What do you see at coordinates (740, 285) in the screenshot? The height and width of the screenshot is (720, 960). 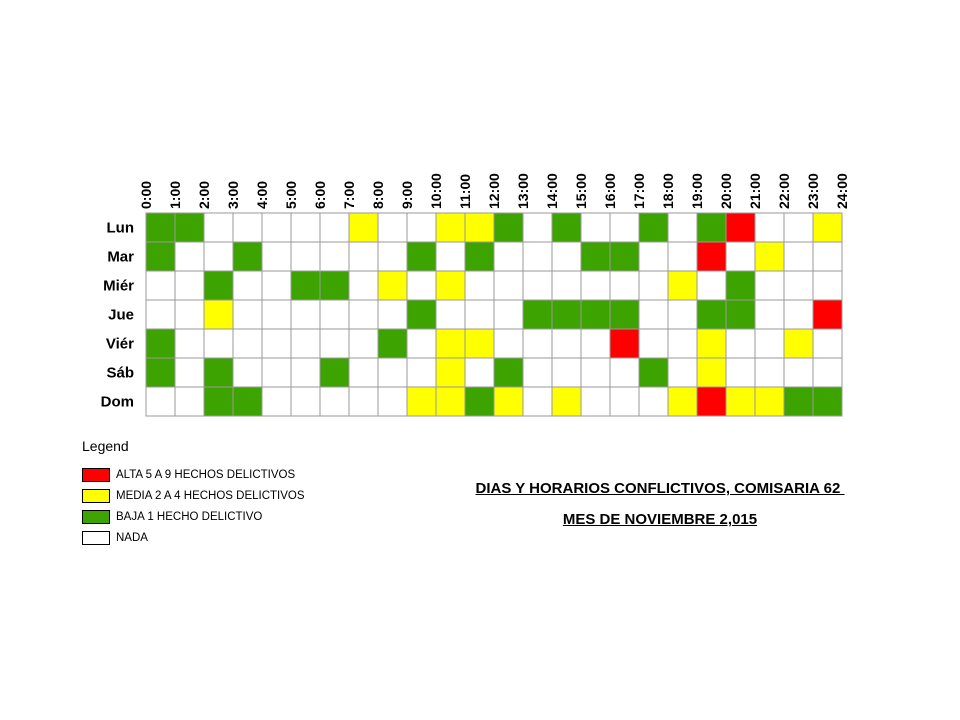 I see `heatmap-cell-Miér-20:00` at bounding box center [740, 285].